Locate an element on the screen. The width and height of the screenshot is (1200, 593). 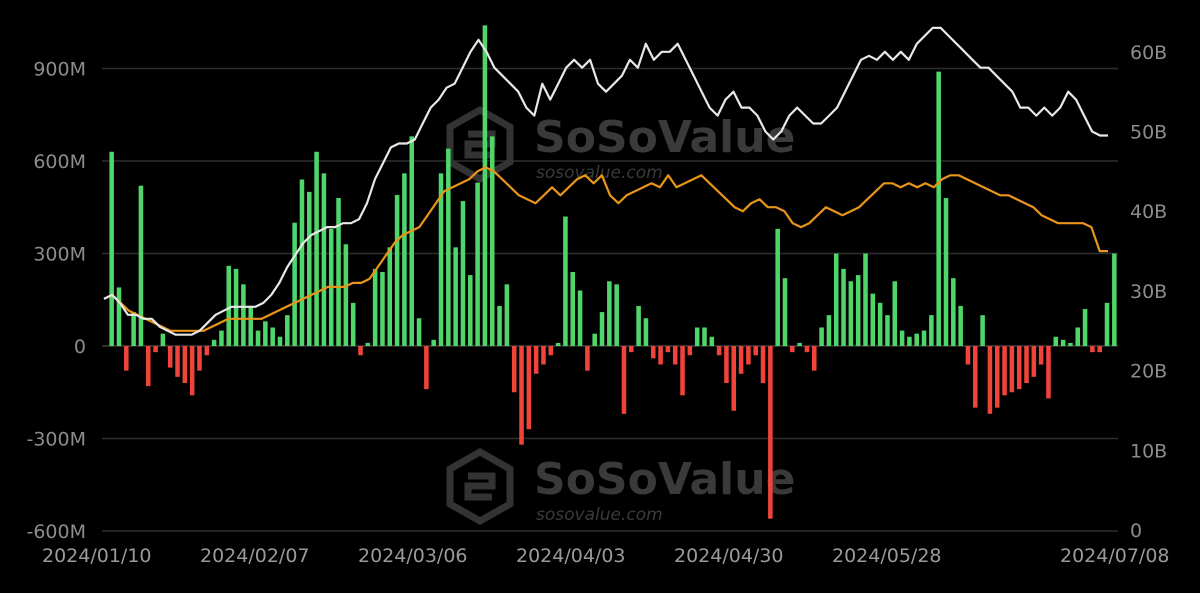
right-tick-label: 10B is located at coordinates (1148, 451).